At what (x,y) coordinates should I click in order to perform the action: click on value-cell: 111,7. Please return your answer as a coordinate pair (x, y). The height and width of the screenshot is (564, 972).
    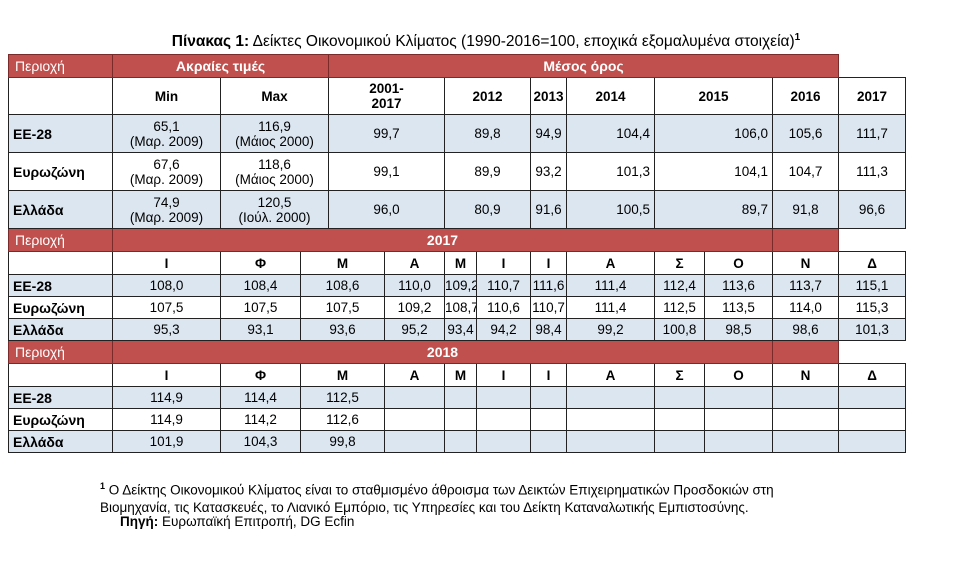
    Looking at the image, I should click on (872, 133).